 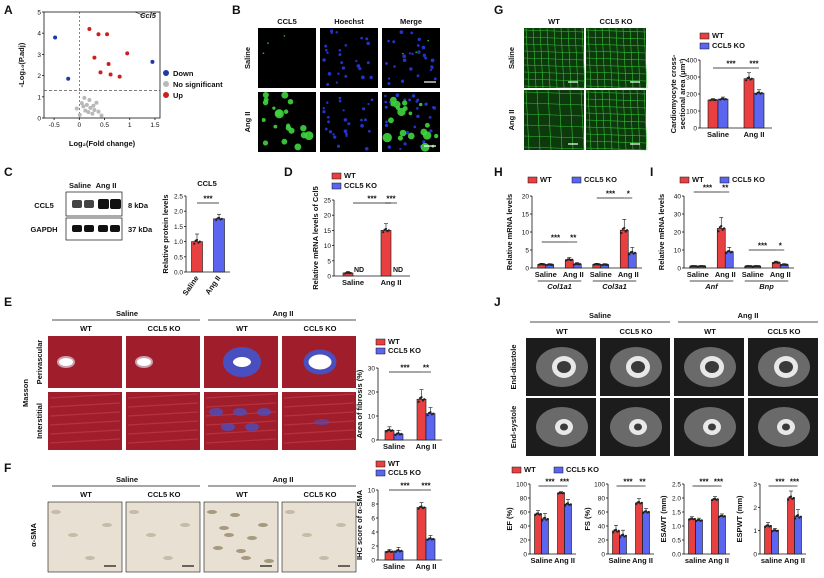 I want to click on d-y-tick-label: 5, so click(x=329, y=261).